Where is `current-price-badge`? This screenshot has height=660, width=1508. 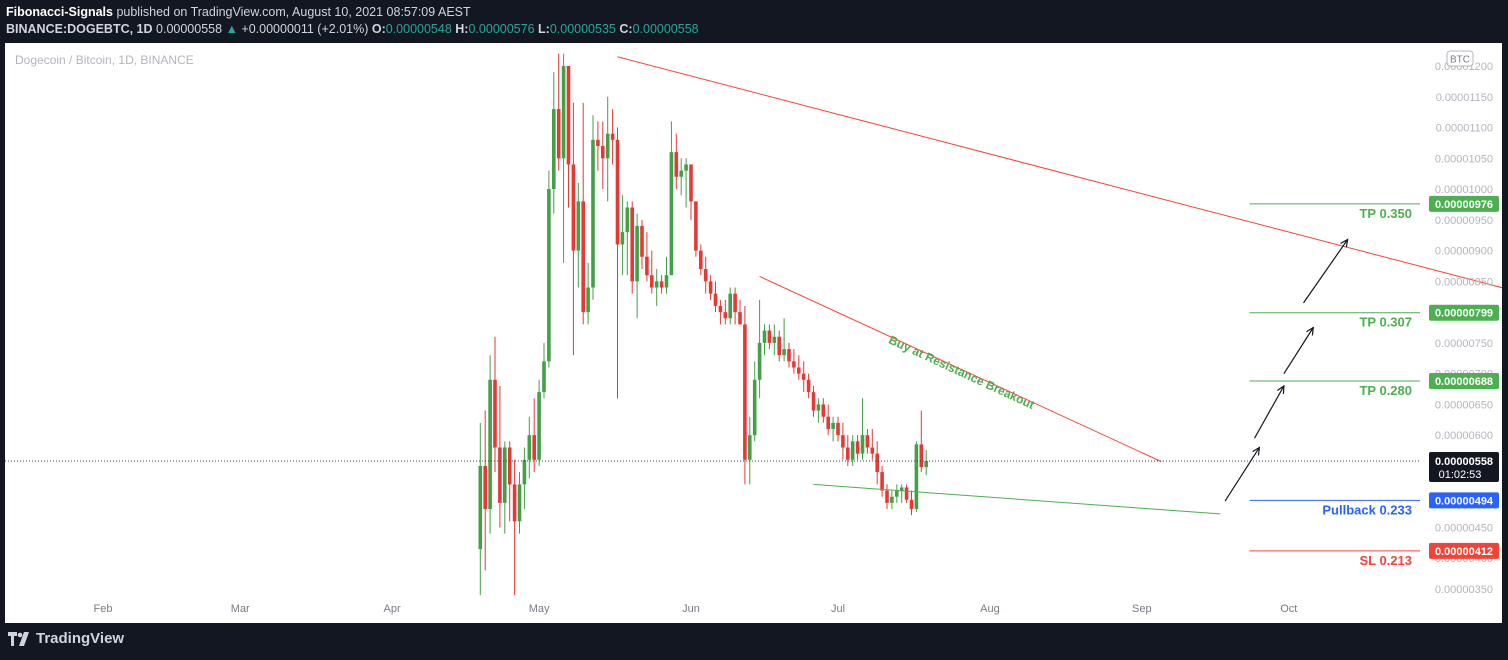
current-price-badge is located at coordinates (1464, 467).